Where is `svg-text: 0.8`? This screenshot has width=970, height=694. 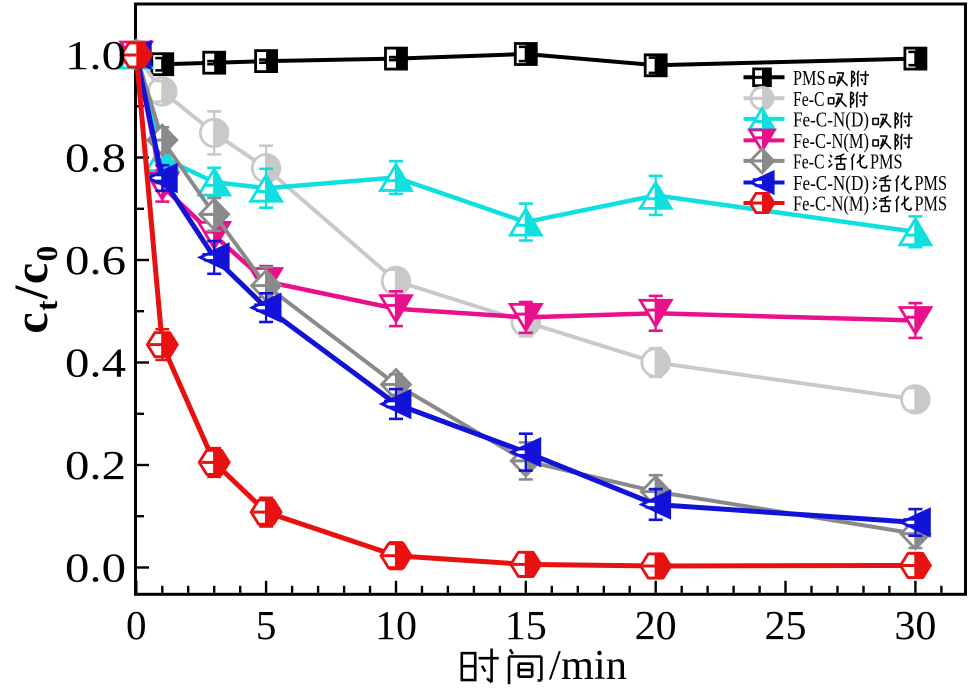 svg-text: 0.8 is located at coordinates (95, 158).